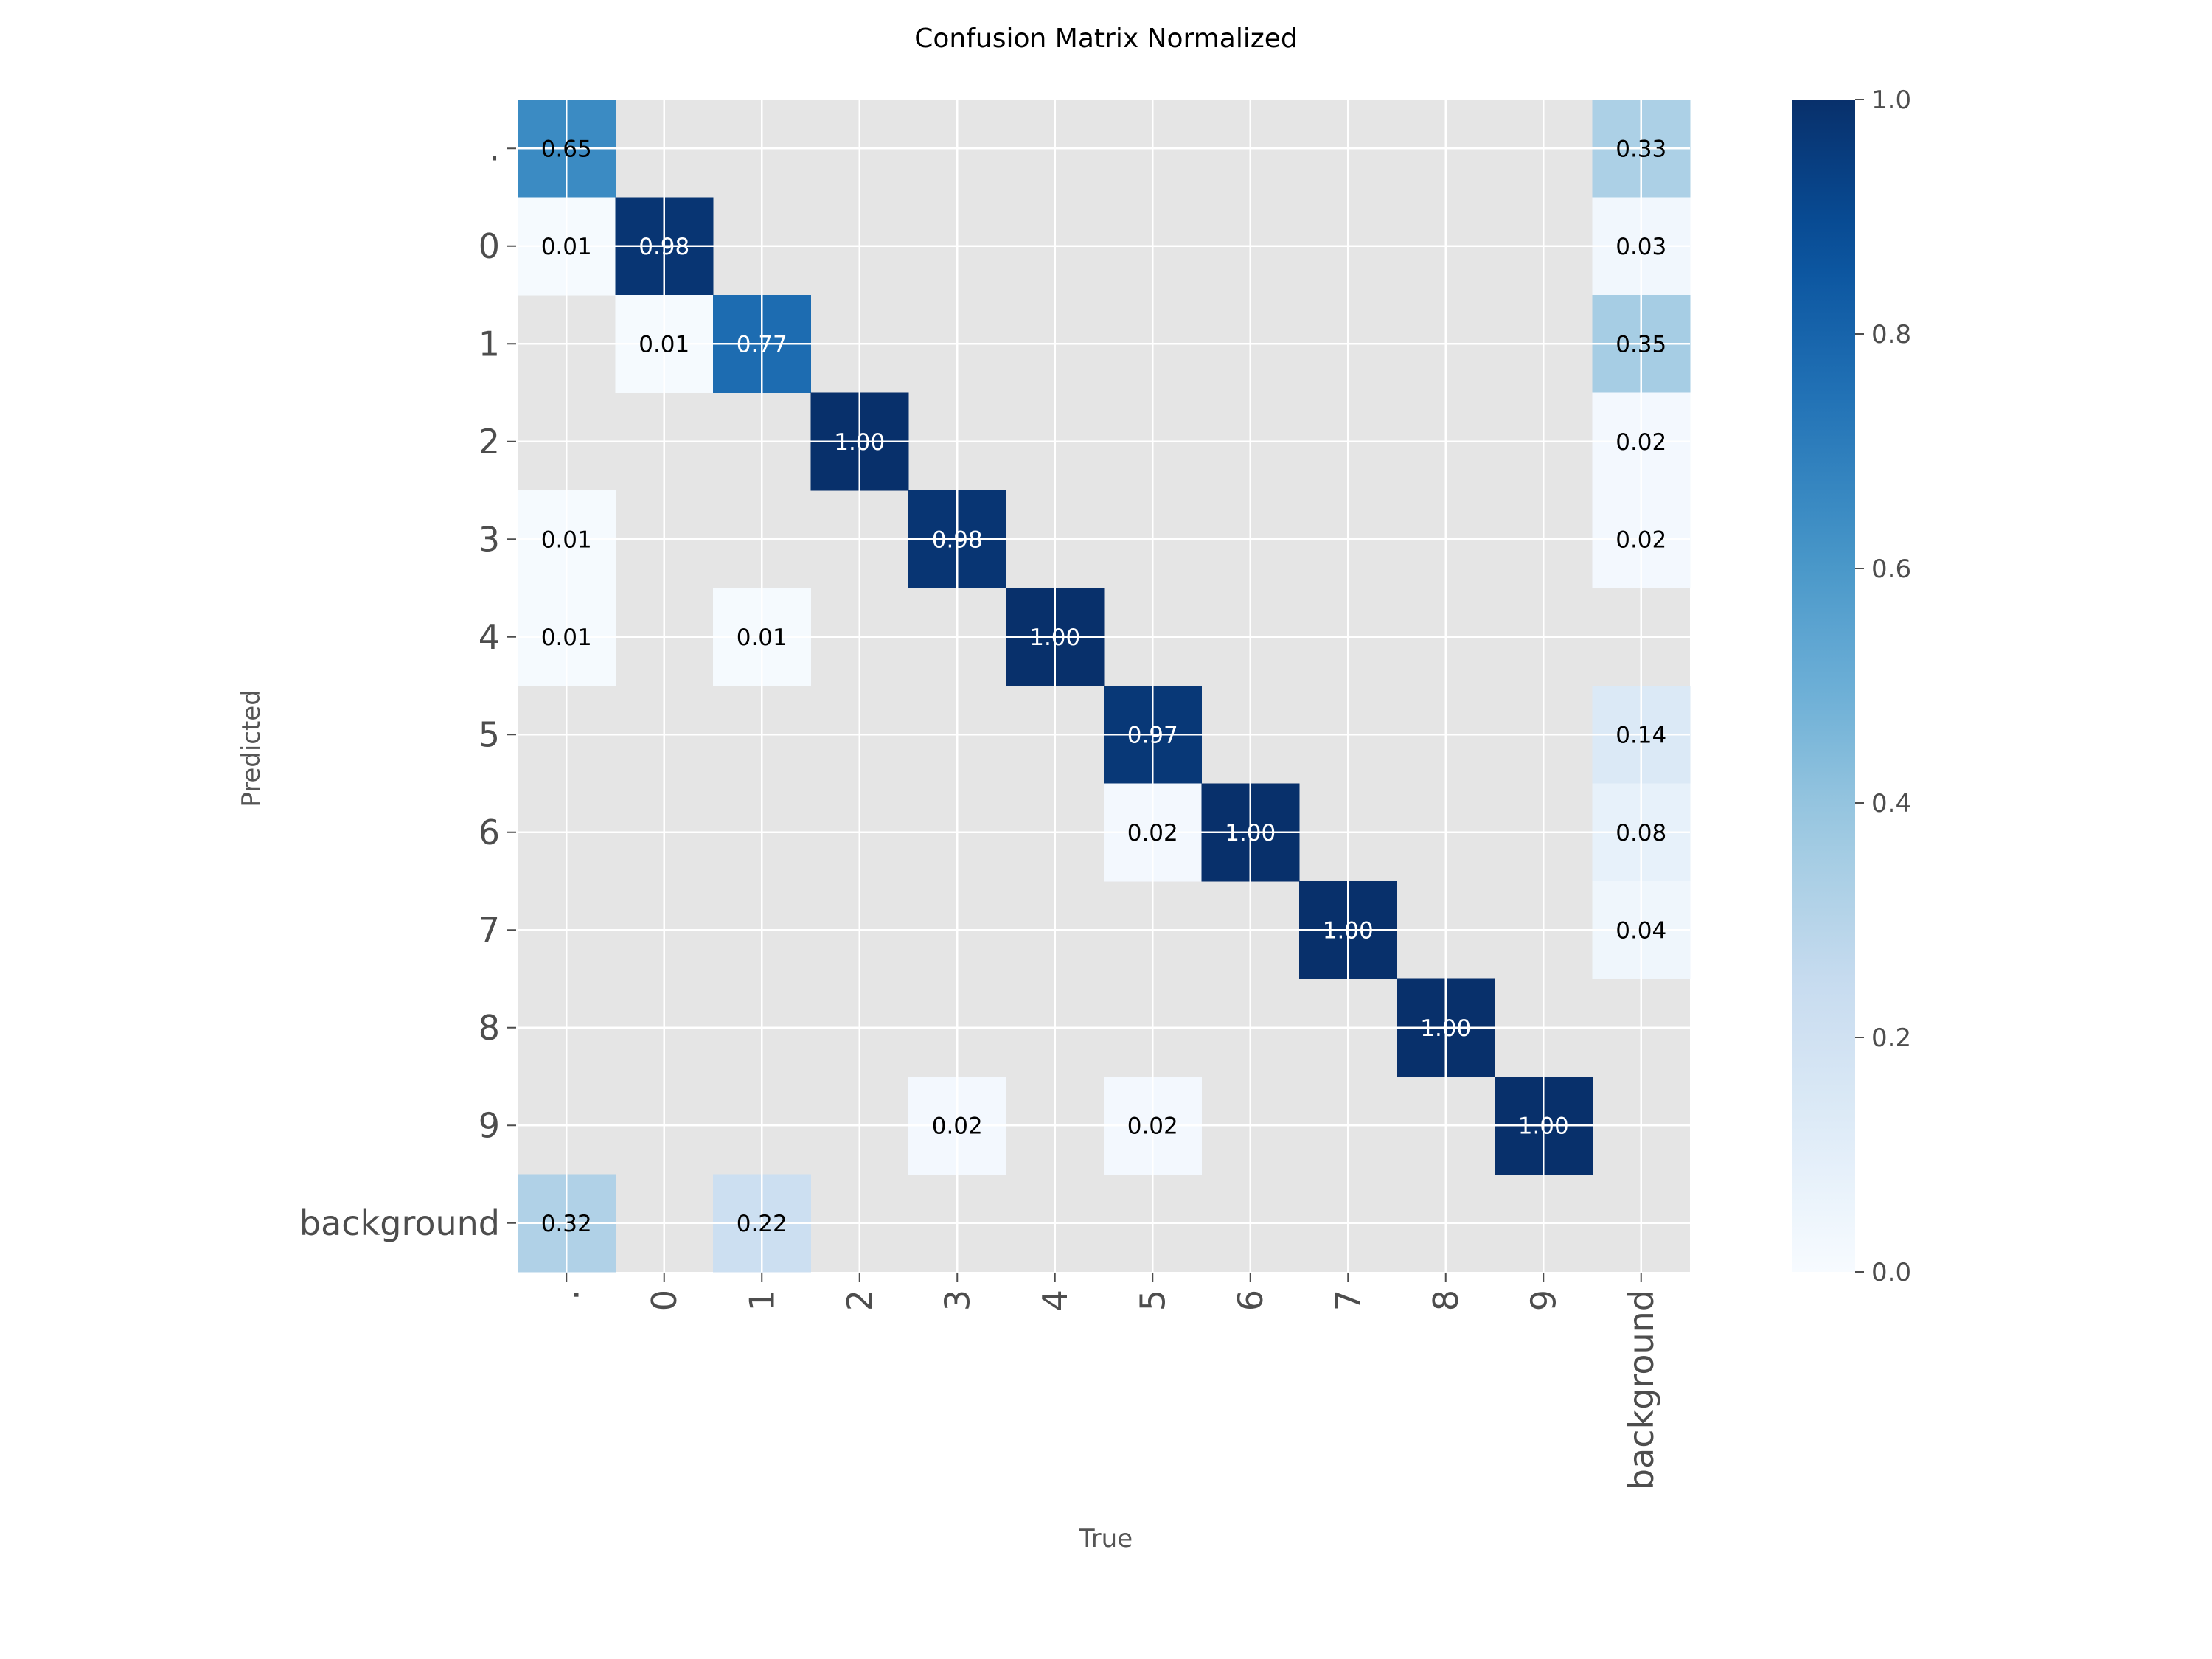 The height and width of the screenshot is (1659, 2212). What do you see at coordinates (664, 1300) in the screenshot?
I see `x-tick-label: 0` at bounding box center [664, 1300].